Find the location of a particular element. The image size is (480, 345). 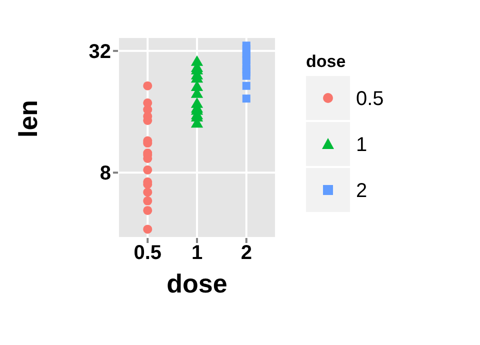

legend-title: dose is located at coordinates (326, 62).